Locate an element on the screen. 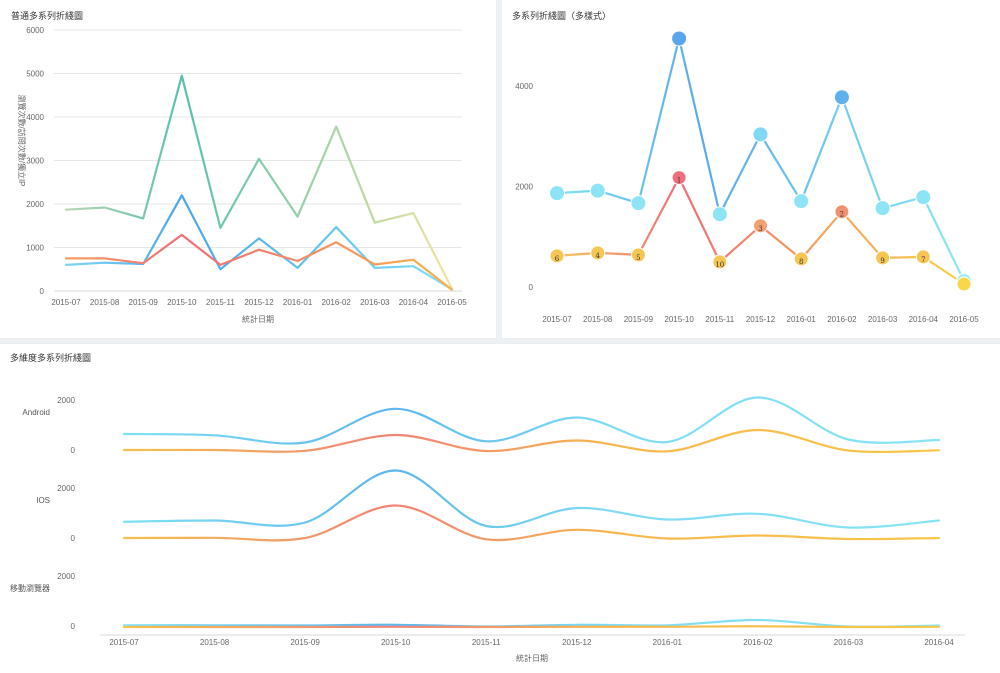 The width and height of the screenshot is (1000, 673). chart-title: 普通多系列折綫圖 is located at coordinates (47, 16).